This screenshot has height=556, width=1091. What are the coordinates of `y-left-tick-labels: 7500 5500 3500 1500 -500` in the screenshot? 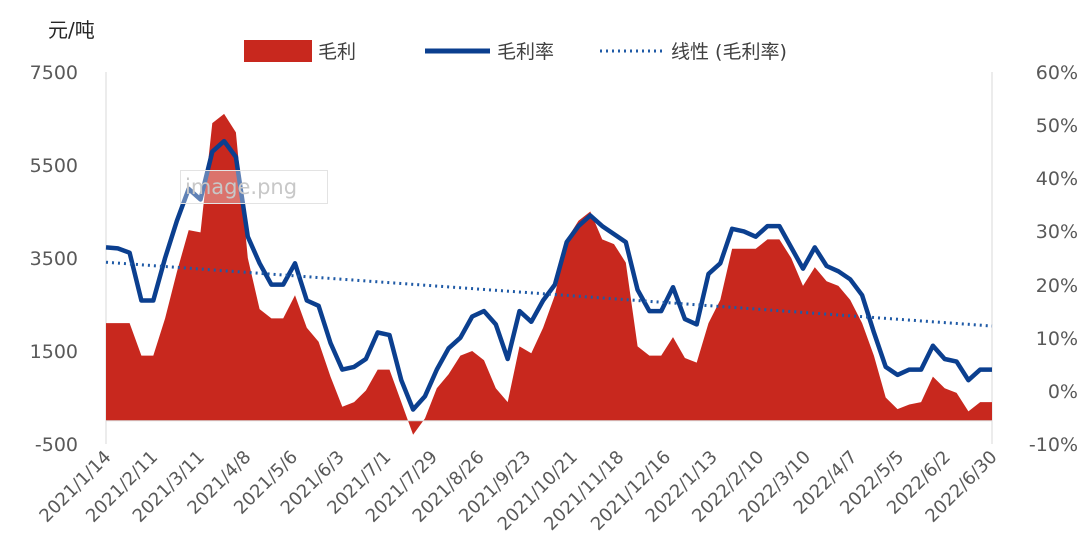 It's located at (54, 259).